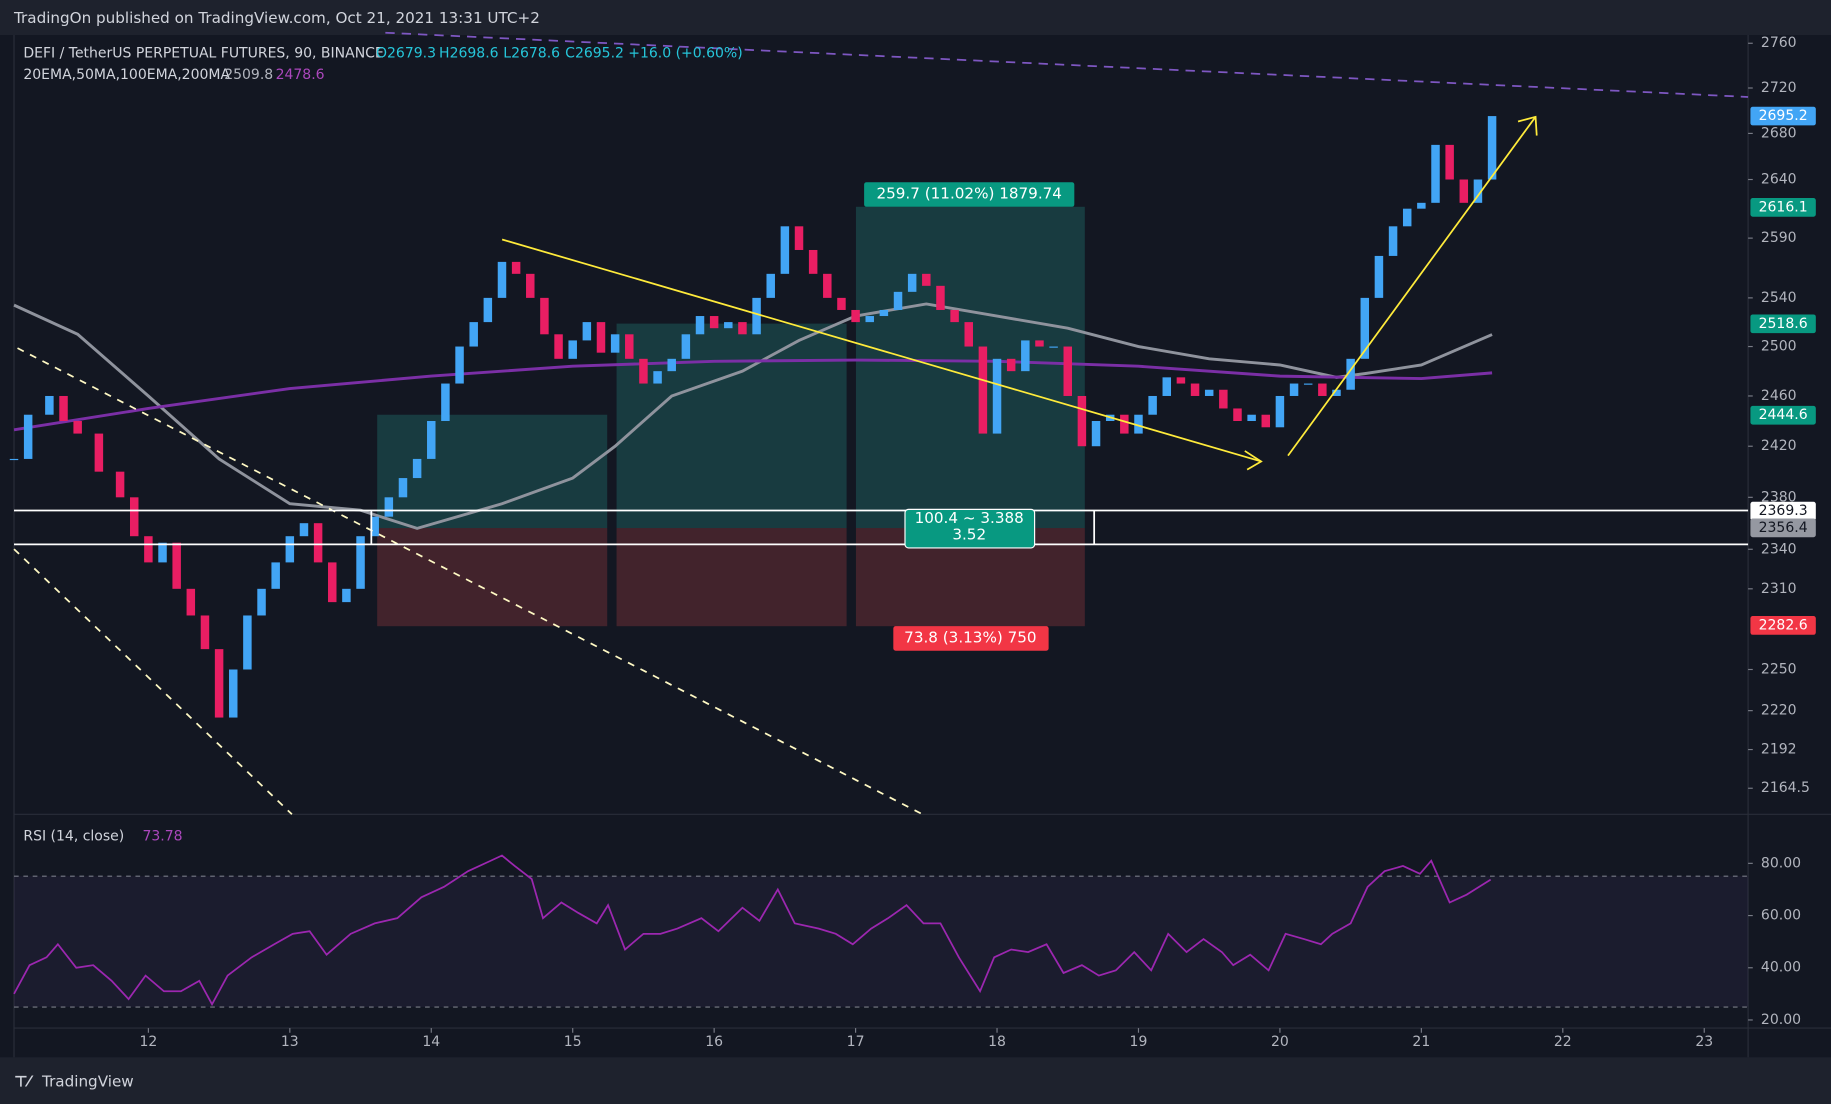 This screenshot has height=1104, width=1831. What do you see at coordinates (1779, 750) in the screenshot?
I see `y-tick-label: 2192` at bounding box center [1779, 750].